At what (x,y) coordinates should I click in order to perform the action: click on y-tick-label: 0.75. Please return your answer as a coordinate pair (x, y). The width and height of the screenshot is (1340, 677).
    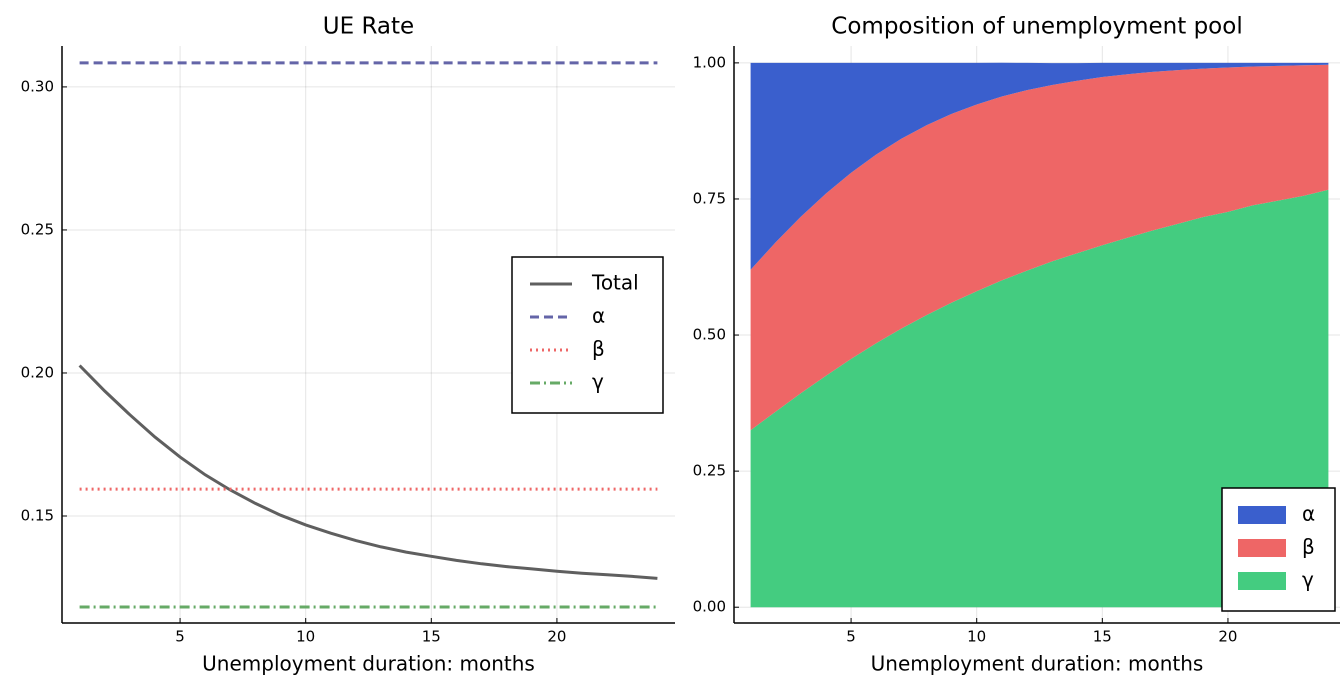
    Looking at the image, I should click on (709, 198).